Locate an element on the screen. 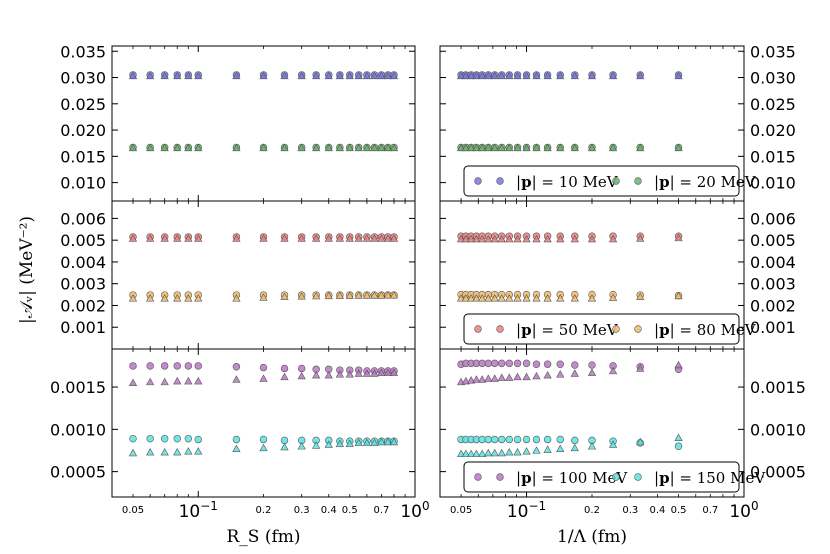 The image size is (830, 554). legend: |p| = 50 MeV |p| = 80 MeV is located at coordinates (610, 329).